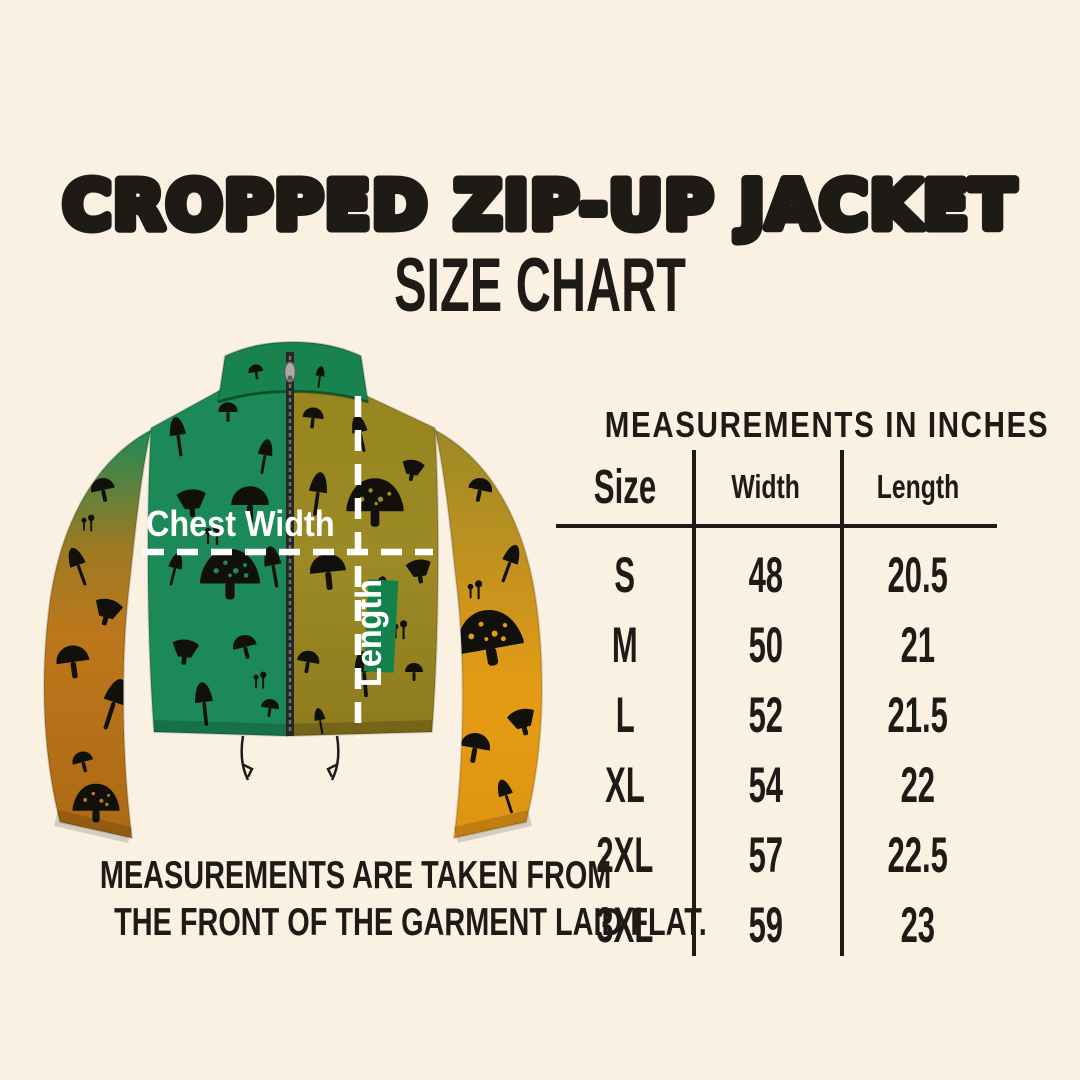 The width and height of the screenshot is (1080, 1080). Describe the element at coordinates (827, 424) in the screenshot. I see `table-title-text: MEASUREMENTS IN INCHES` at that location.